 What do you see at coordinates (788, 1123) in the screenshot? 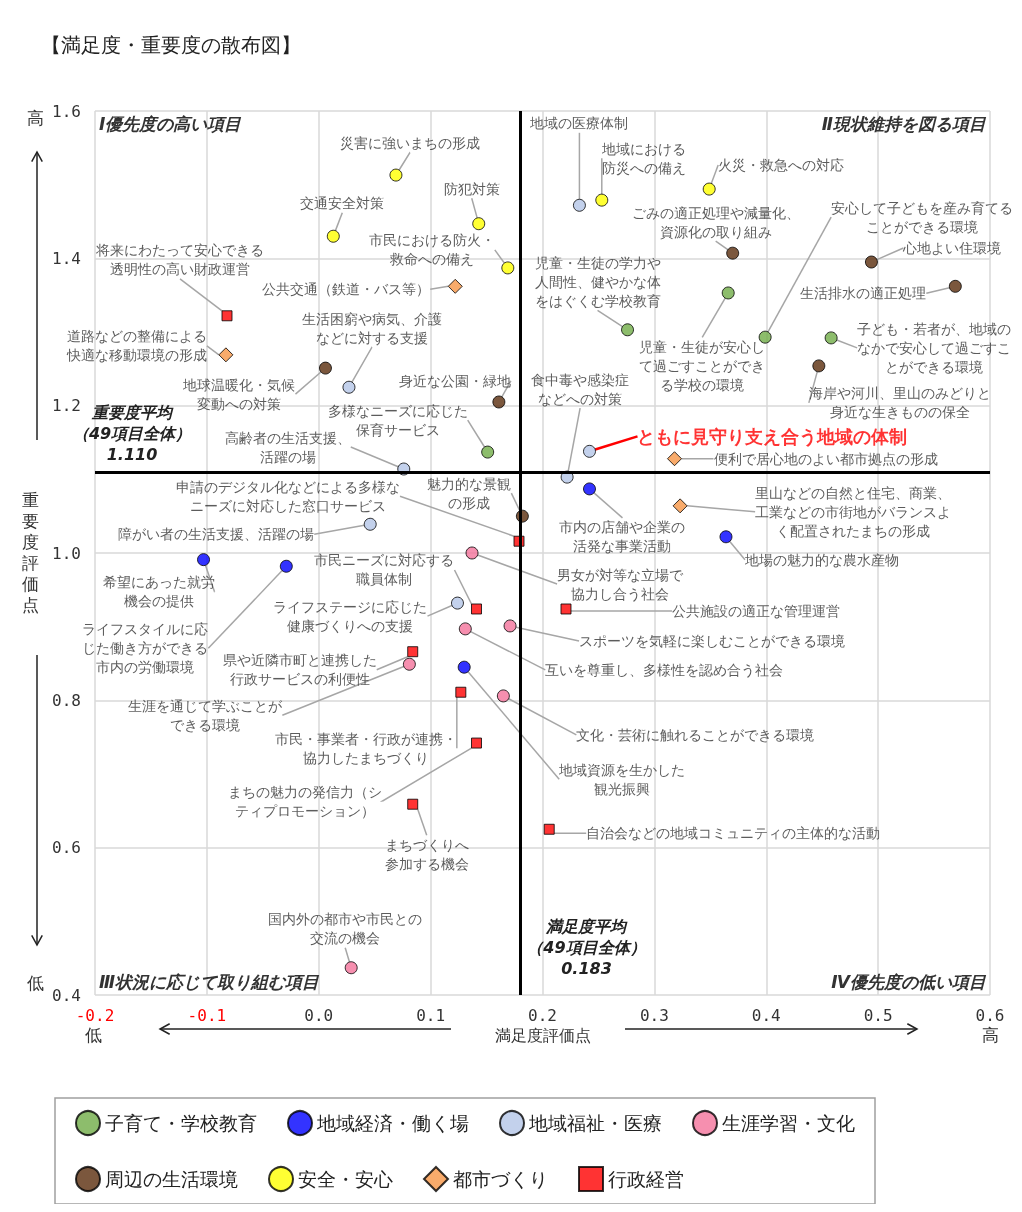
I see `legend-label: 生涯学習・文化` at bounding box center [788, 1123].